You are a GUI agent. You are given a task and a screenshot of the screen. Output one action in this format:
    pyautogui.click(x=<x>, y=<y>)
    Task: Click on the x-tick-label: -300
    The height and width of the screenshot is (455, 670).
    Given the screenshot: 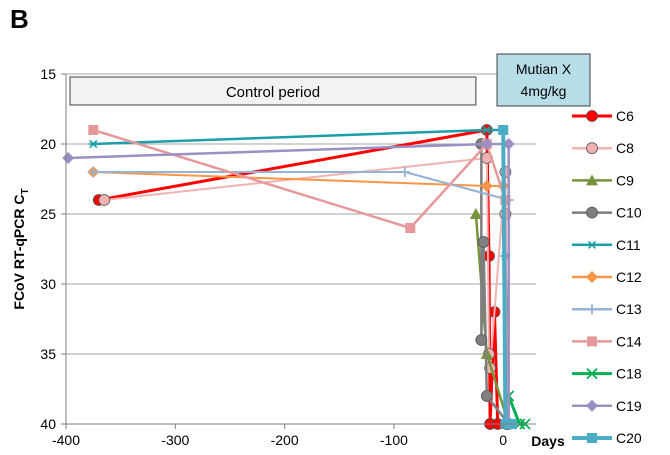 What is the action you would take?
    pyautogui.click(x=175, y=440)
    